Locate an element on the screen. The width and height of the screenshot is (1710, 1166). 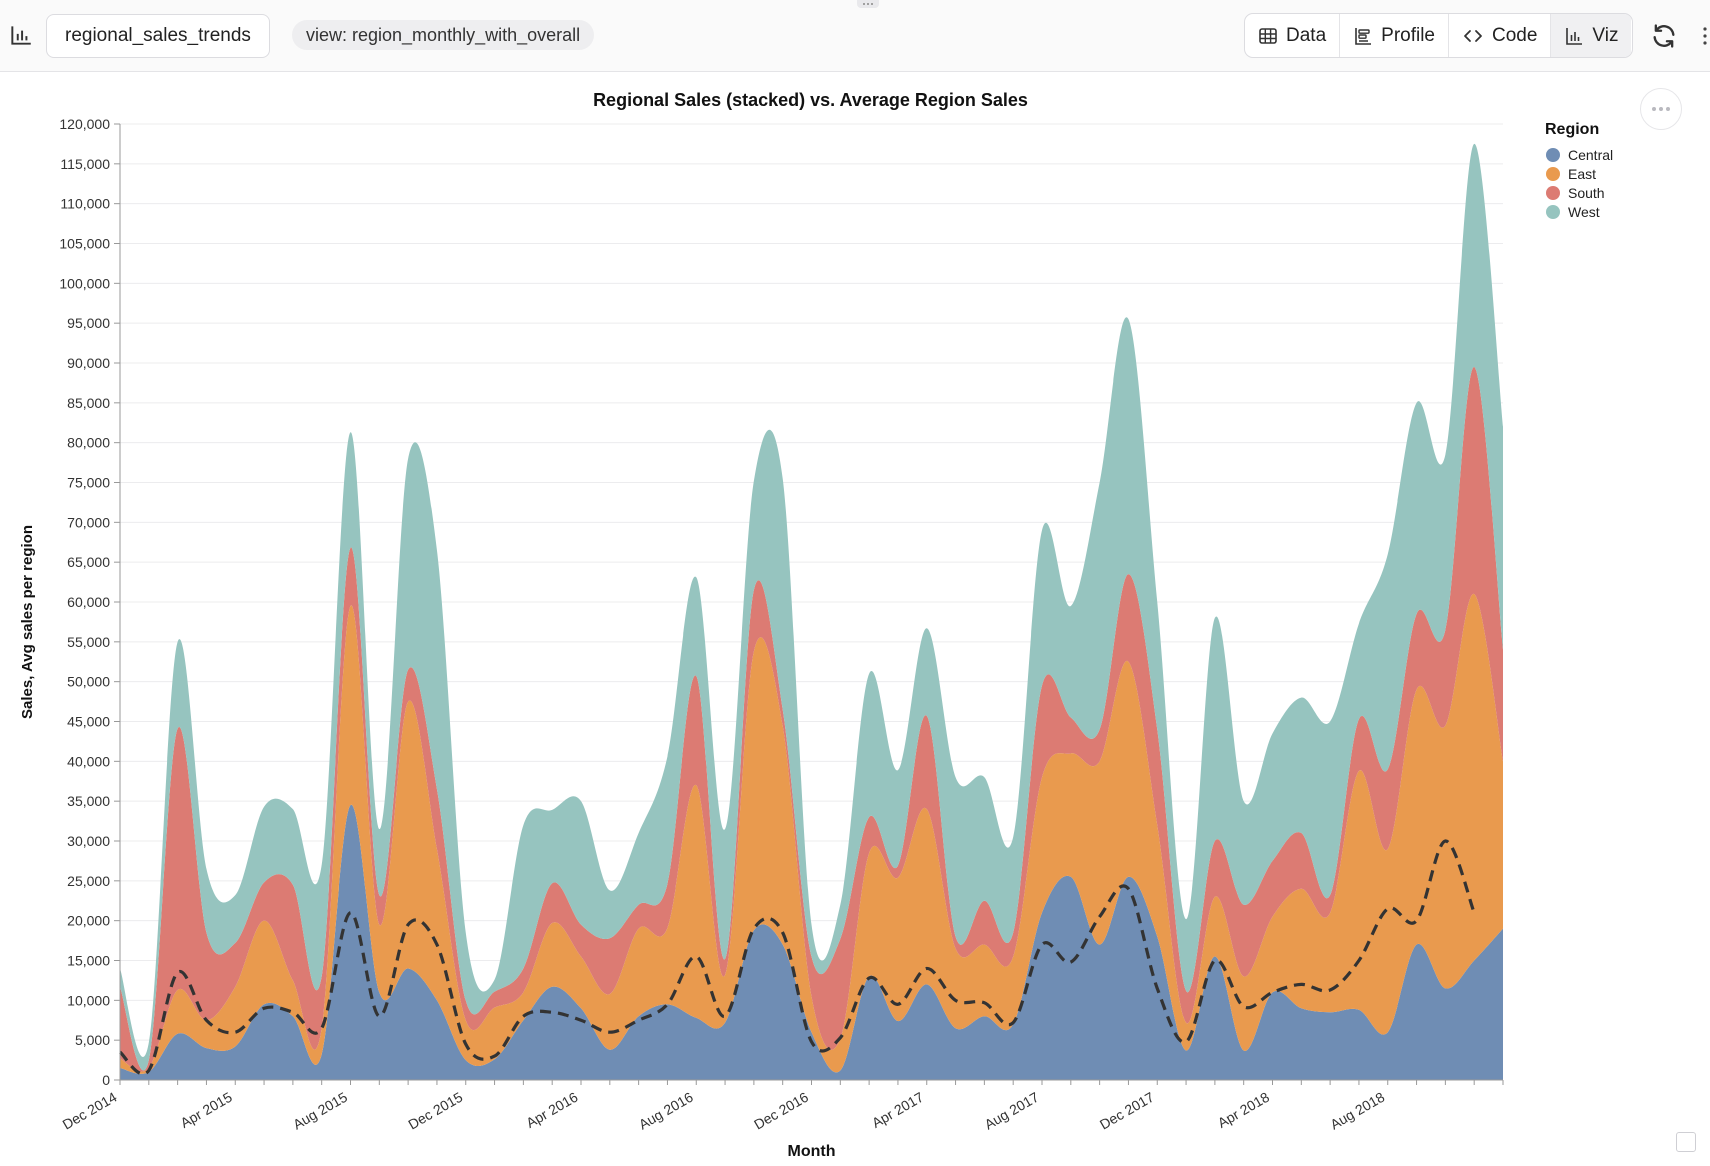
y-tick-label: 5,000 is located at coordinates (92, 1040).